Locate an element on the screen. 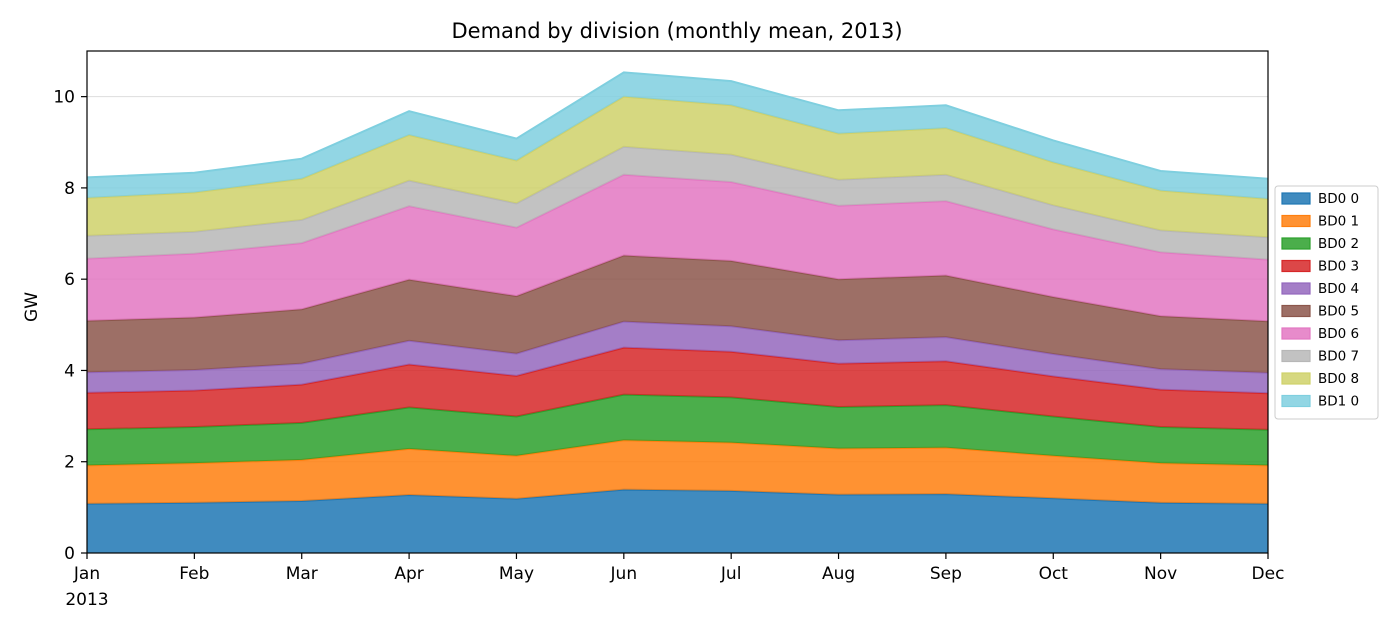 This screenshot has width=1400, height=630. y-tick-label: 10 is located at coordinates (64, 98).